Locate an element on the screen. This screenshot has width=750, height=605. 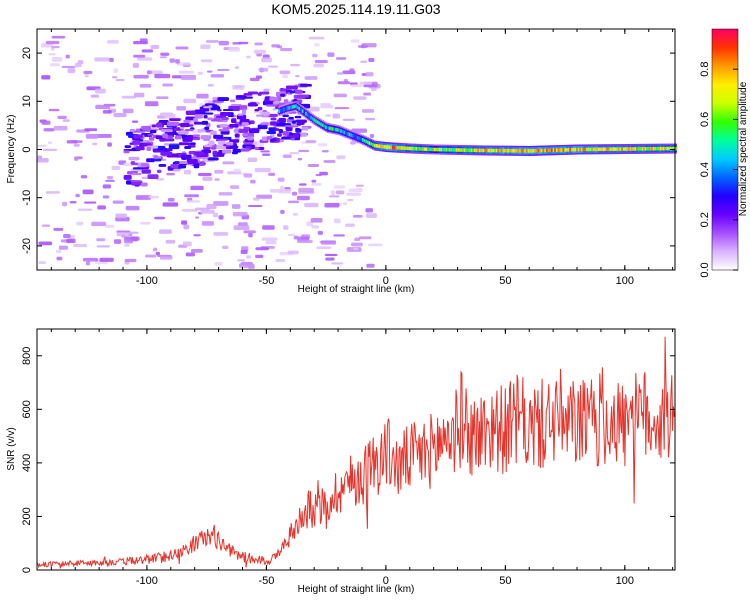
x-tick-label: 100 is located at coordinates (625, 581).